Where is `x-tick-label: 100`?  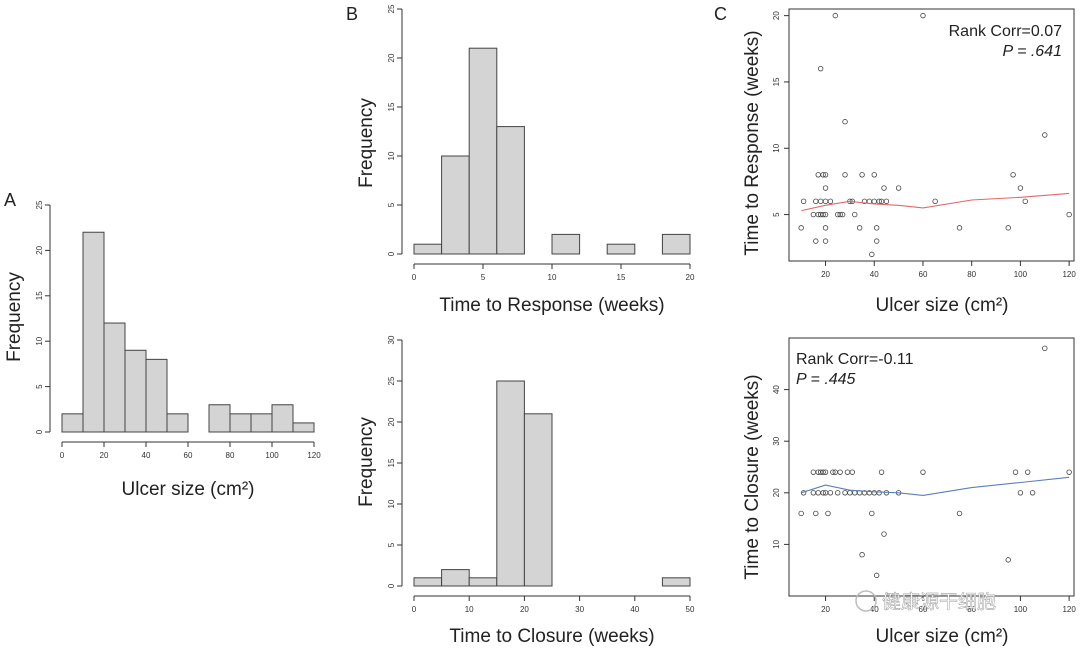
x-tick-label: 100 is located at coordinates (1021, 609).